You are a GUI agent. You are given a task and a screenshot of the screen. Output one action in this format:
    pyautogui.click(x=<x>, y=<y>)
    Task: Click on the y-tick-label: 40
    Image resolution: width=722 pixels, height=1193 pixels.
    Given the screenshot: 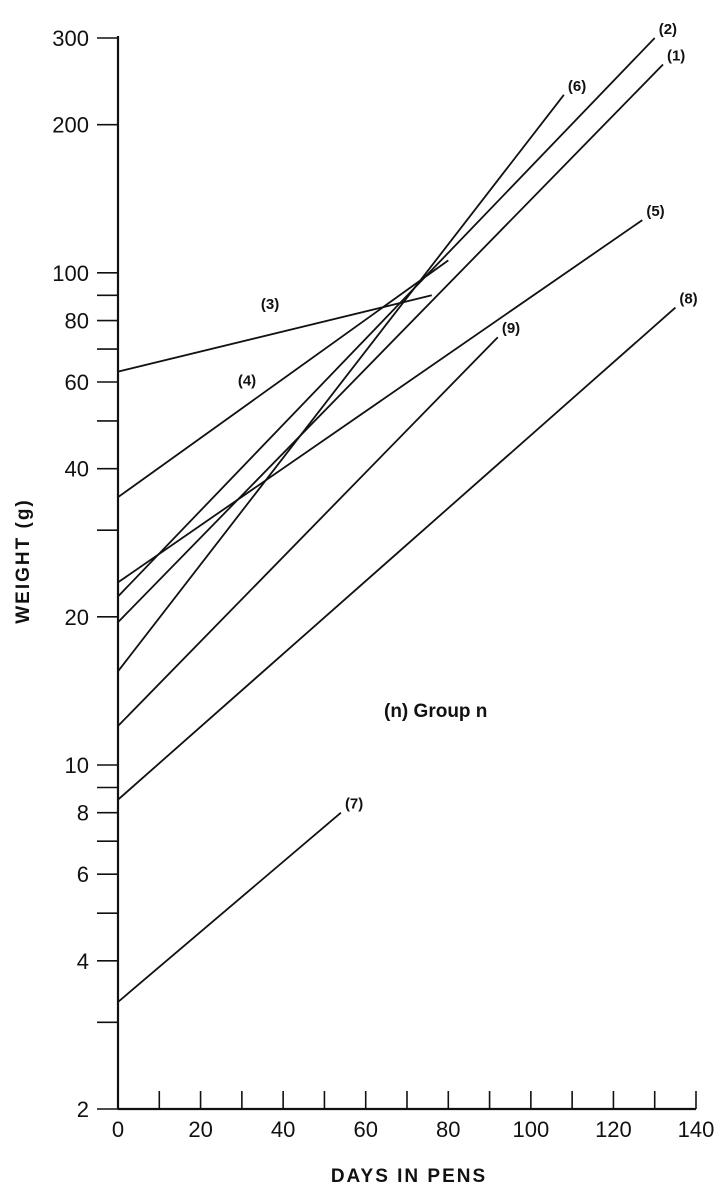 What is the action you would take?
    pyautogui.click(x=77, y=469)
    